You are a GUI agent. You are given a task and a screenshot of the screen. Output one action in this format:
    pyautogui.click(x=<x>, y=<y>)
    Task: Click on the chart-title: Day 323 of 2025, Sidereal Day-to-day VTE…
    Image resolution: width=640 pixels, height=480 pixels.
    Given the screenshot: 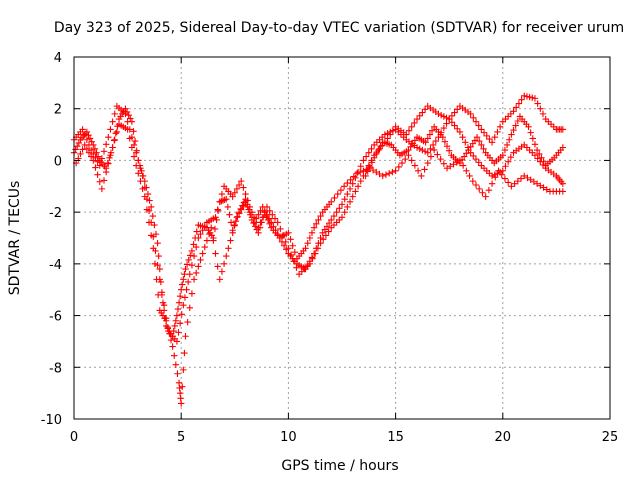 What is the action you would take?
    pyautogui.click(x=339, y=28)
    